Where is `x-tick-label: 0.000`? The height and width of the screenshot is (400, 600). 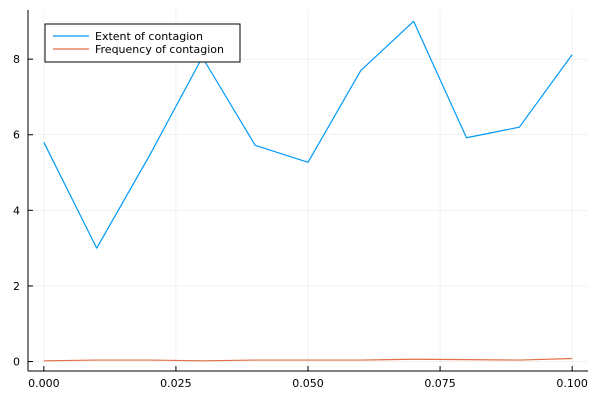 x-tick-label: 0.000 is located at coordinates (44, 383).